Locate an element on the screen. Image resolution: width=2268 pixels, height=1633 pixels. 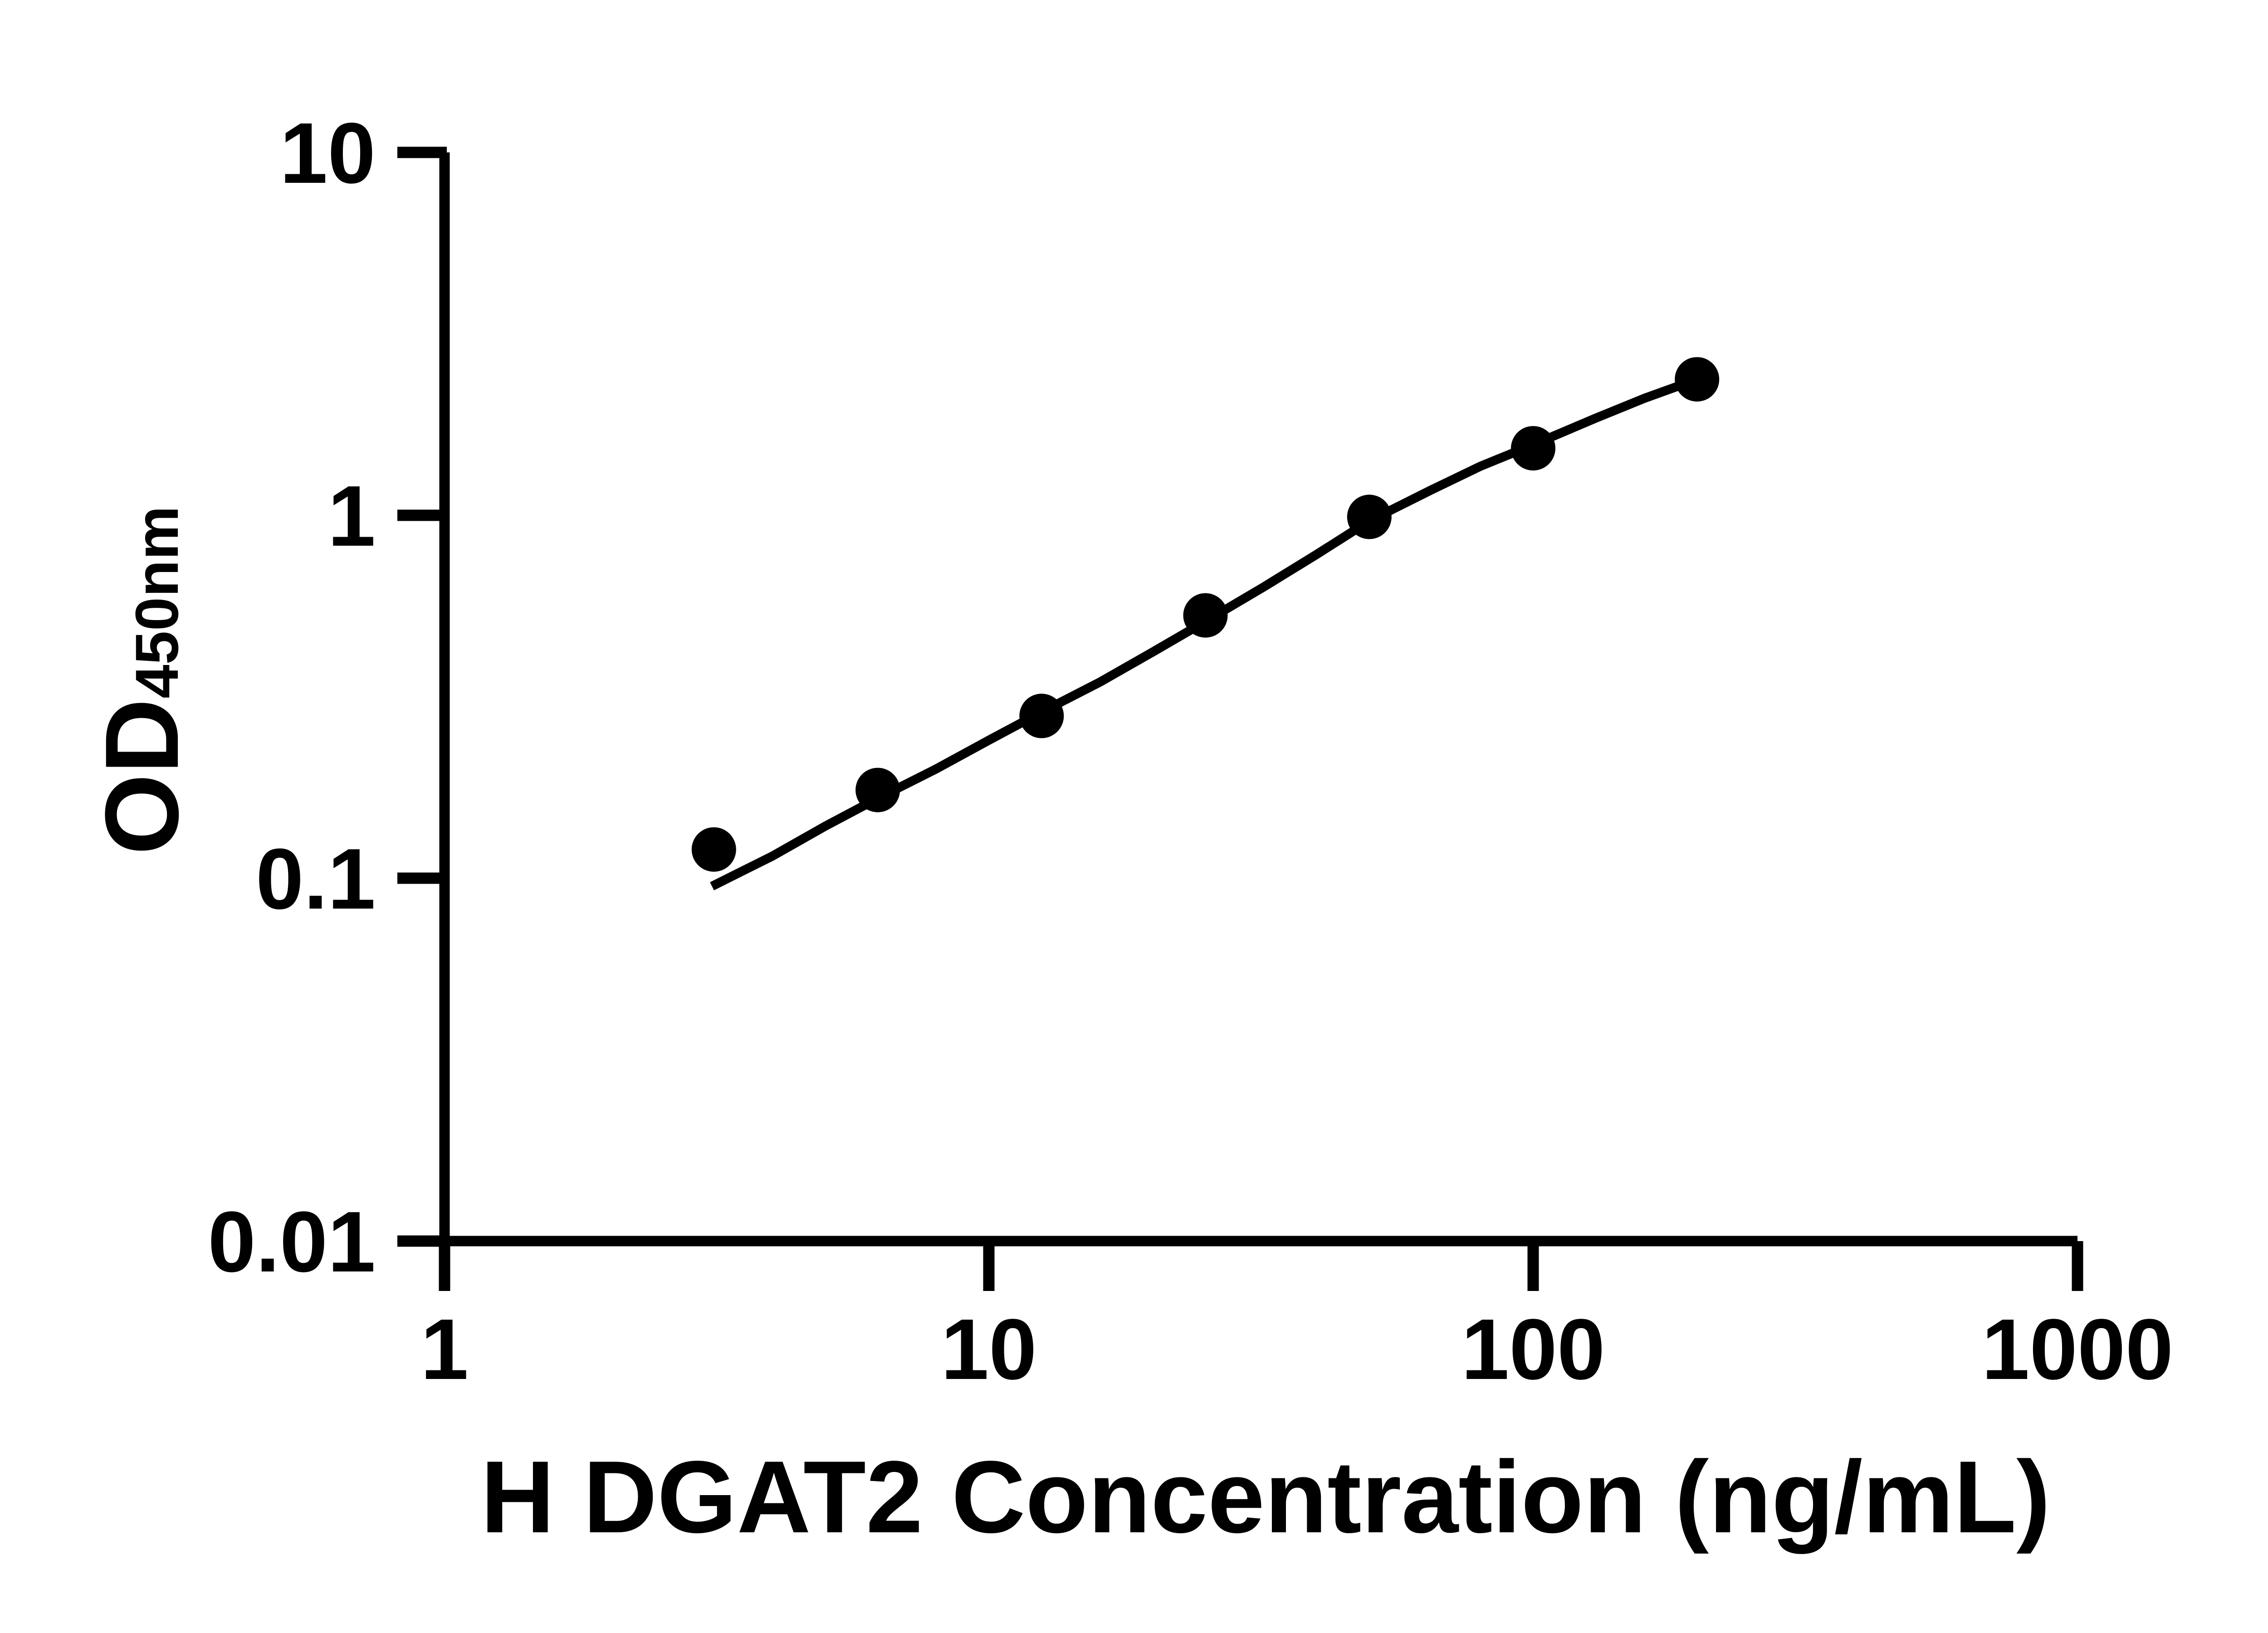
y-tick-label: 10 is located at coordinates (328, 153).